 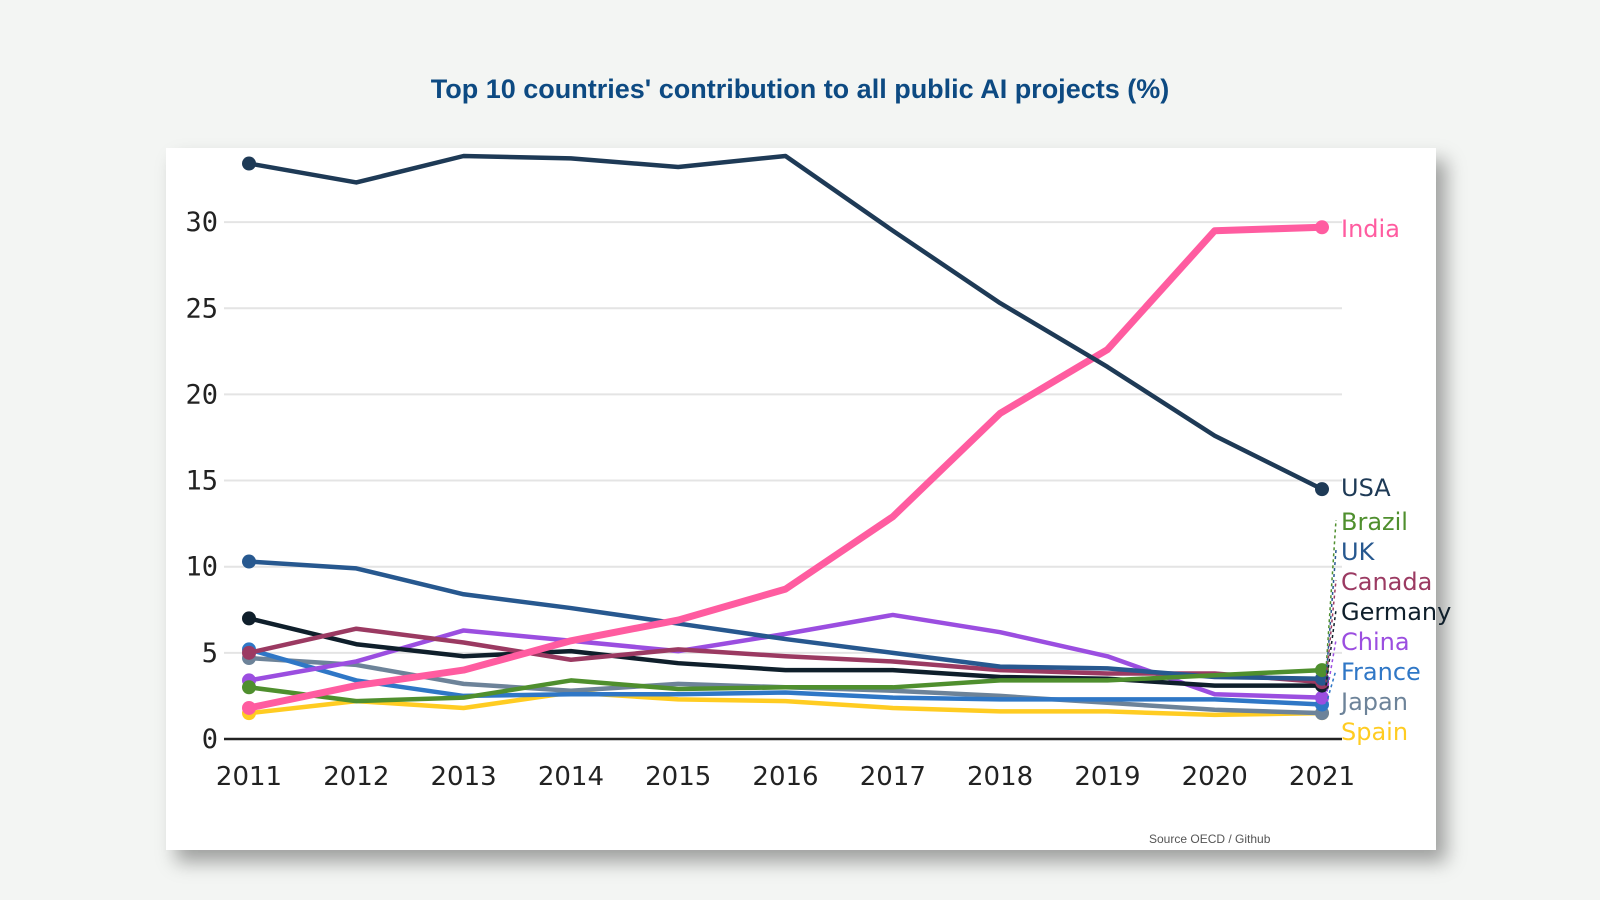 I want to click on y-tick-label: 0, so click(x=210, y=739).